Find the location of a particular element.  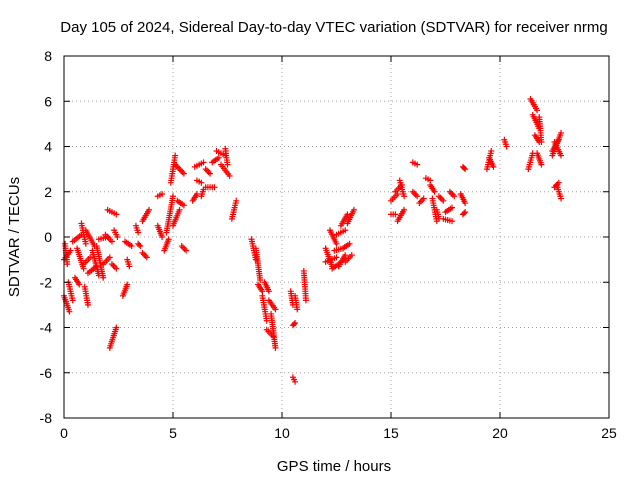

x-tick-label: 15 is located at coordinates (391, 433).